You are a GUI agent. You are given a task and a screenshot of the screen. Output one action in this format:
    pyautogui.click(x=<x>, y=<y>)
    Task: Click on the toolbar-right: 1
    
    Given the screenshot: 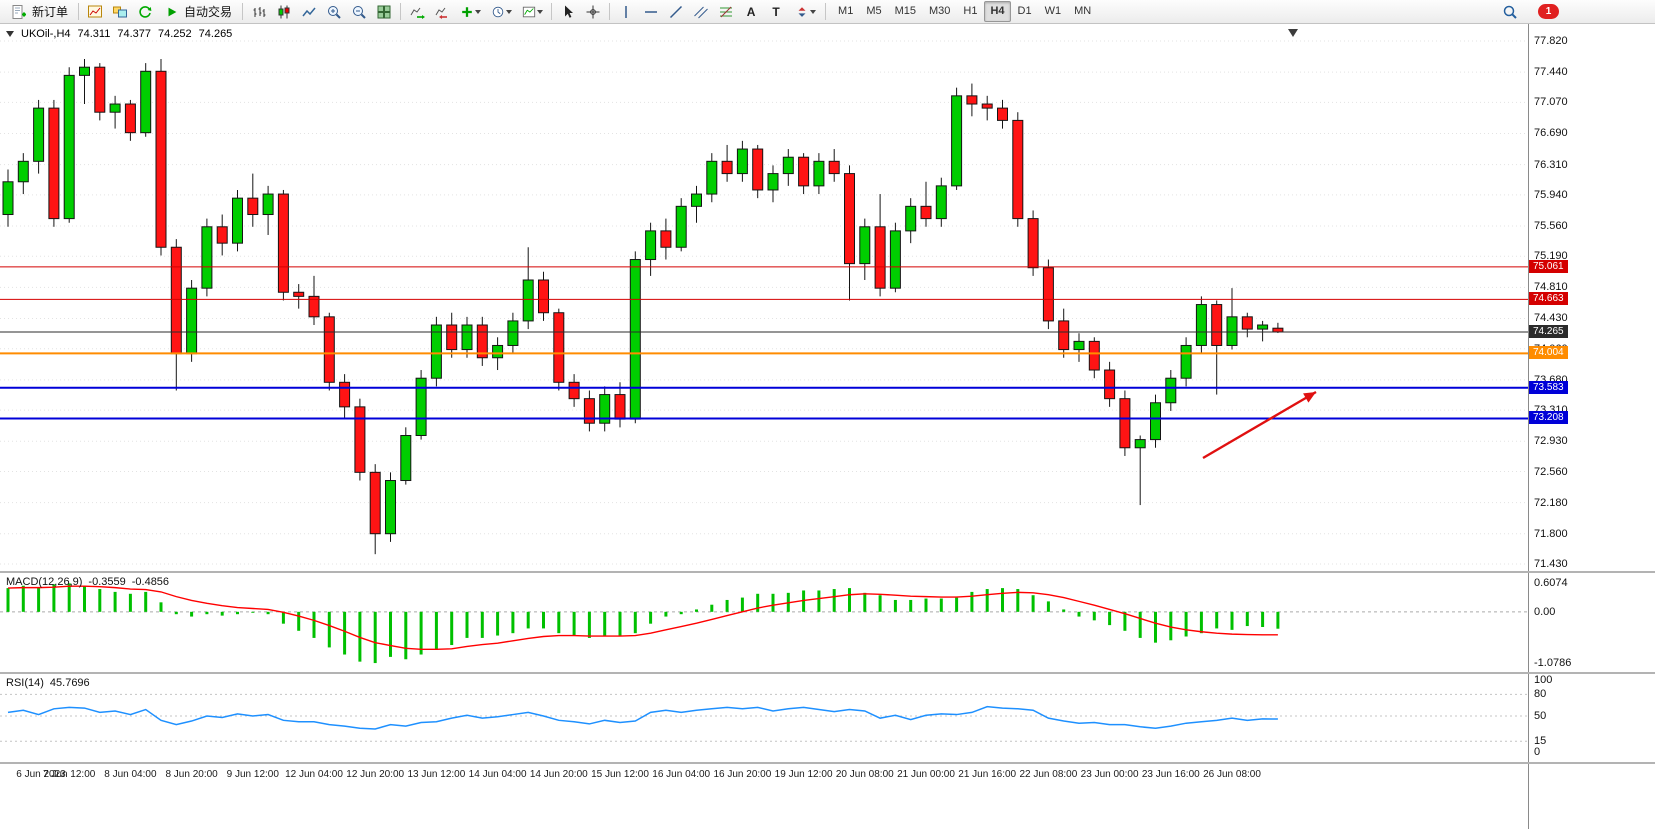 What is the action you would take?
    pyautogui.click(x=1528, y=11)
    